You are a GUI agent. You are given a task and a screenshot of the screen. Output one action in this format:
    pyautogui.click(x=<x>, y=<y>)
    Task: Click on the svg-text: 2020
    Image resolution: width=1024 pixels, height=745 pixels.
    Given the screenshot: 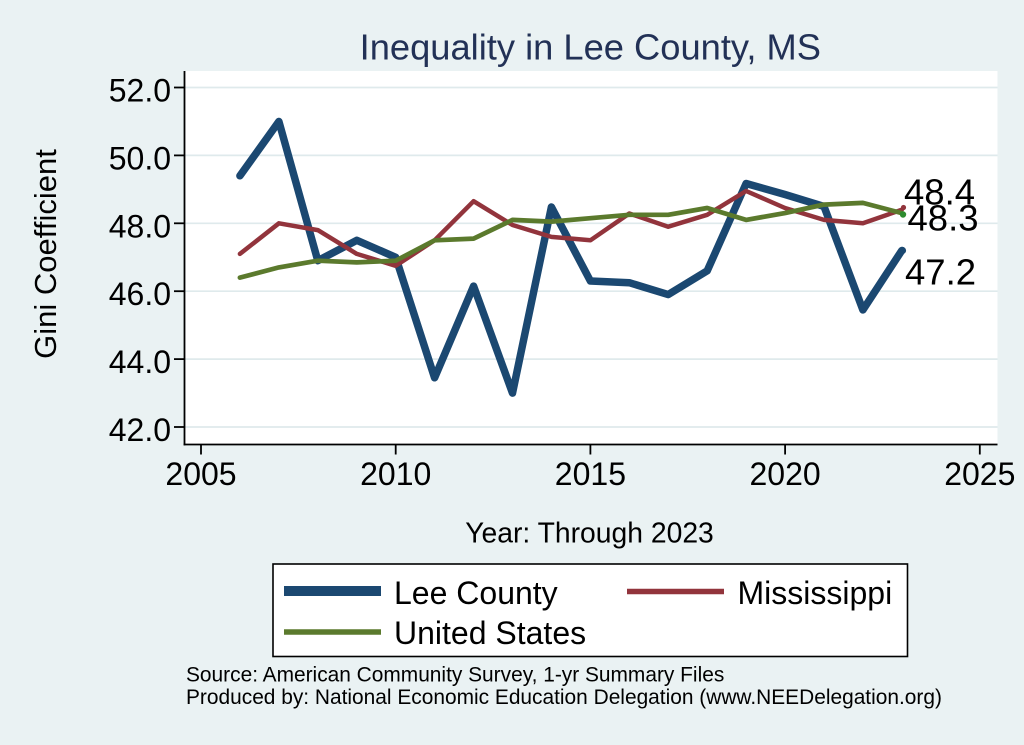 What is the action you would take?
    pyautogui.click(x=785, y=474)
    